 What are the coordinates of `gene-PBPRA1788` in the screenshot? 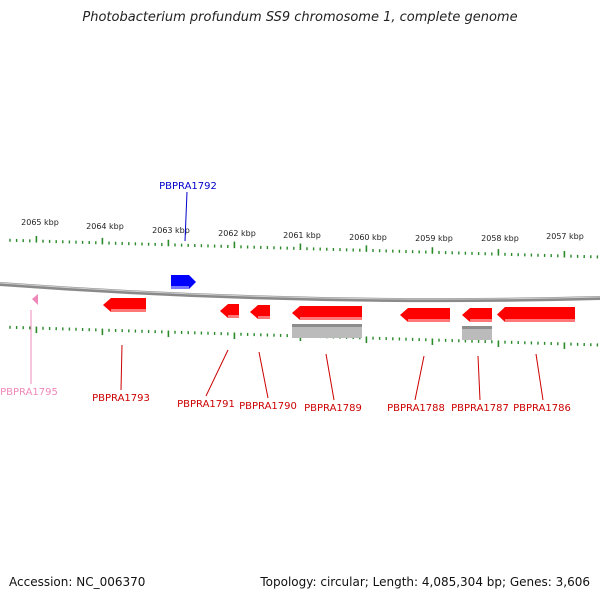 It's located at (425, 315).